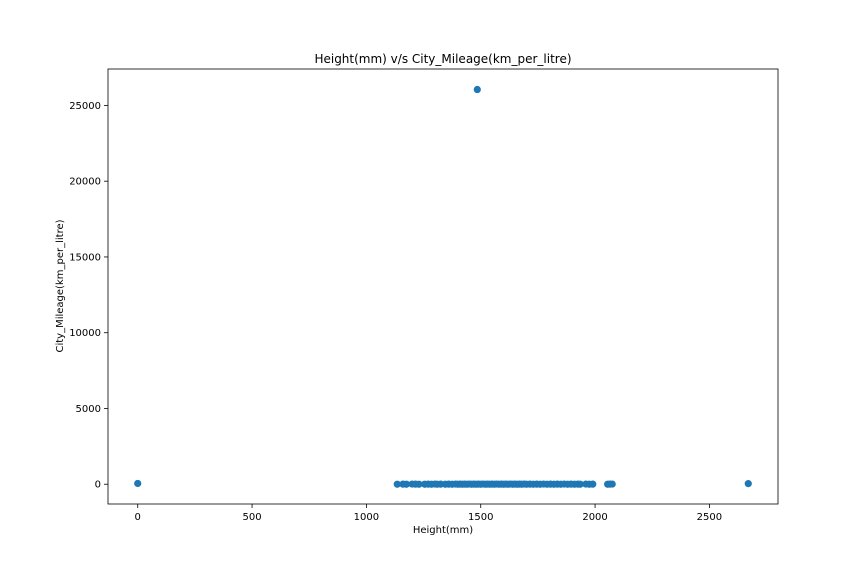 This screenshot has width=864, height=581. Describe the element at coordinates (252, 517) in the screenshot. I see `x-tick-label: 500` at that location.